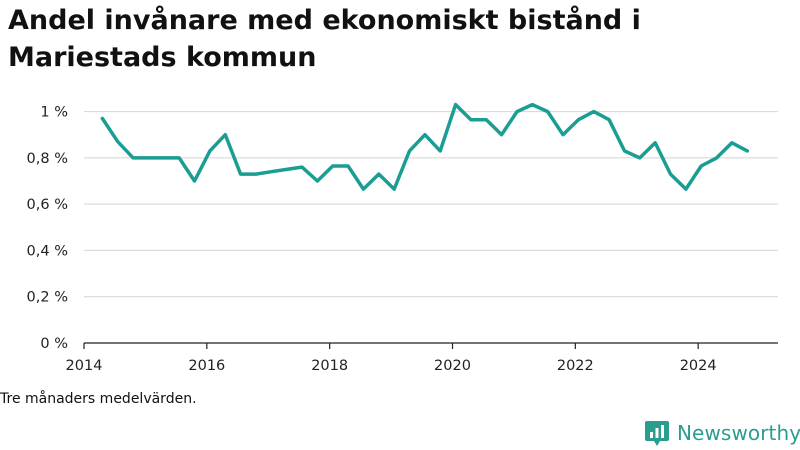 Image resolution: width=800 pixels, height=450 pixels. What do you see at coordinates (47, 251) in the screenshot?
I see `y-tick-label: 0,4 %` at bounding box center [47, 251].